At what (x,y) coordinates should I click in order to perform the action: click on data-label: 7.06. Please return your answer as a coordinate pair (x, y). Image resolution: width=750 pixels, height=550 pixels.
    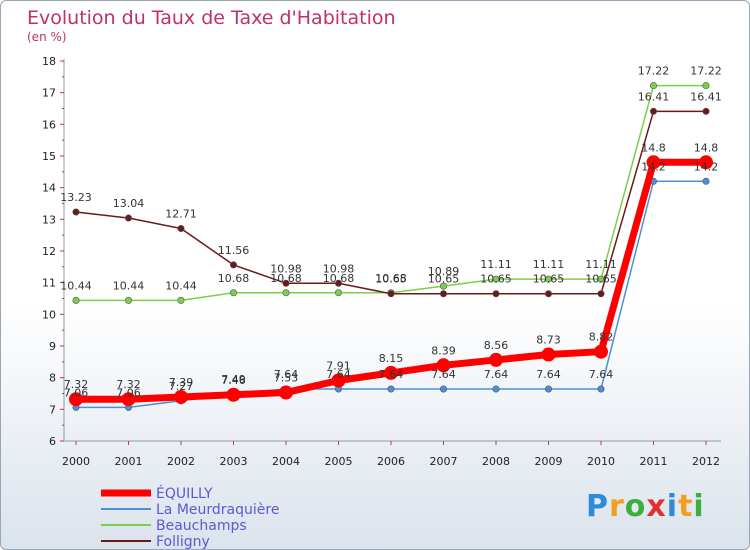
    Looking at the image, I should click on (128, 392).